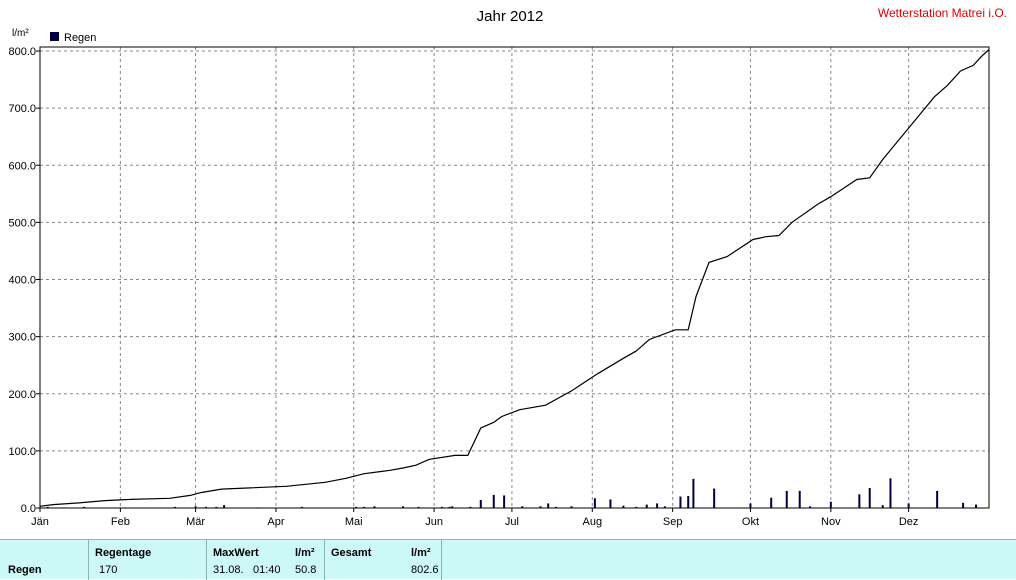 Image resolution: width=1016 pixels, height=580 pixels. What do you see at coordinates (28, 509) in the screenshot?
I see `y-tick-label: 0.0` at bounding box center [28, 509].